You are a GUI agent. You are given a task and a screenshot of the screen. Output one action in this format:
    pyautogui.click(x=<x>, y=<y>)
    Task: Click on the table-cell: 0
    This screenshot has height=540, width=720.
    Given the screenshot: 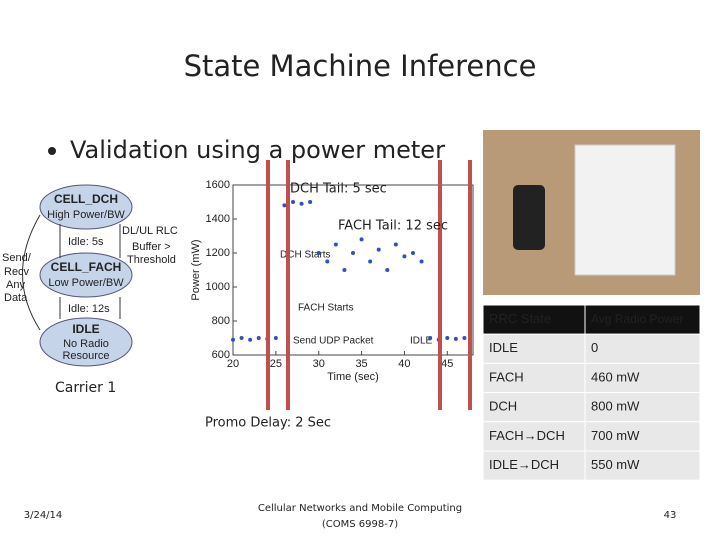 What is the action you would take?
    pyautogui.click(x=594, y=347)
    